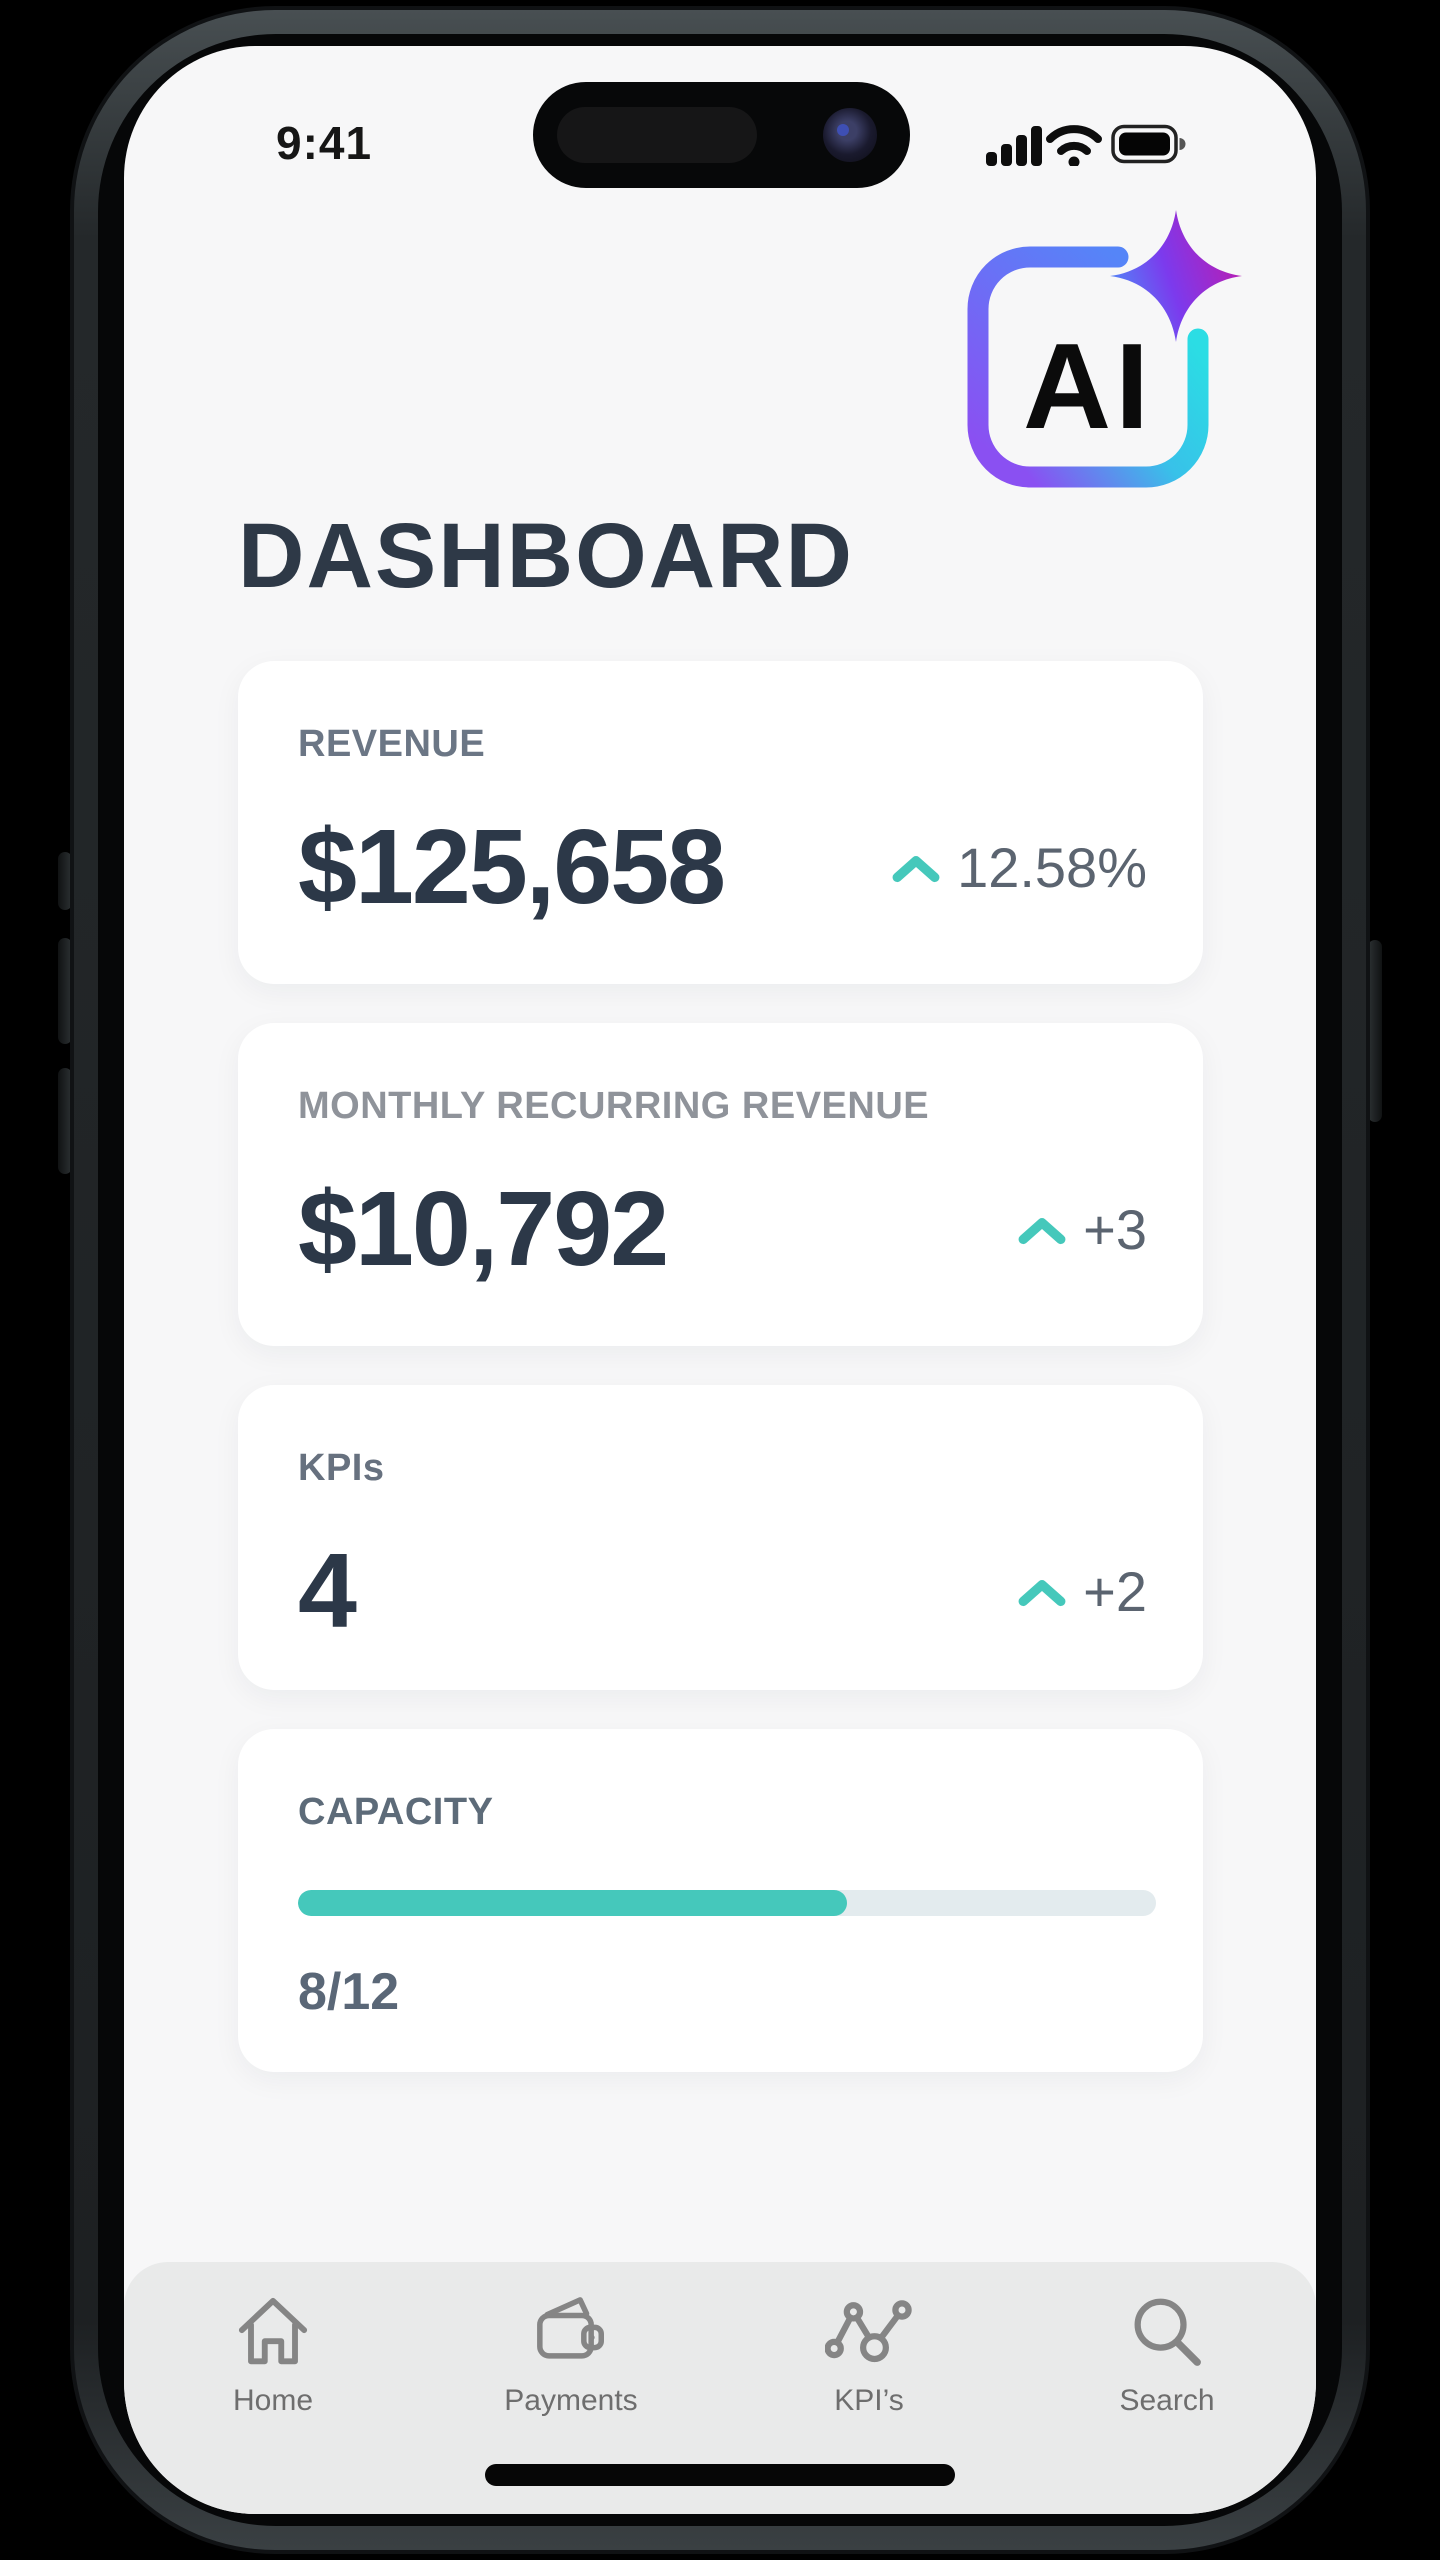  Describe the element at coordinates (546, 556) in the screenshot. I see `page-title: DASHBOARD` at that location.